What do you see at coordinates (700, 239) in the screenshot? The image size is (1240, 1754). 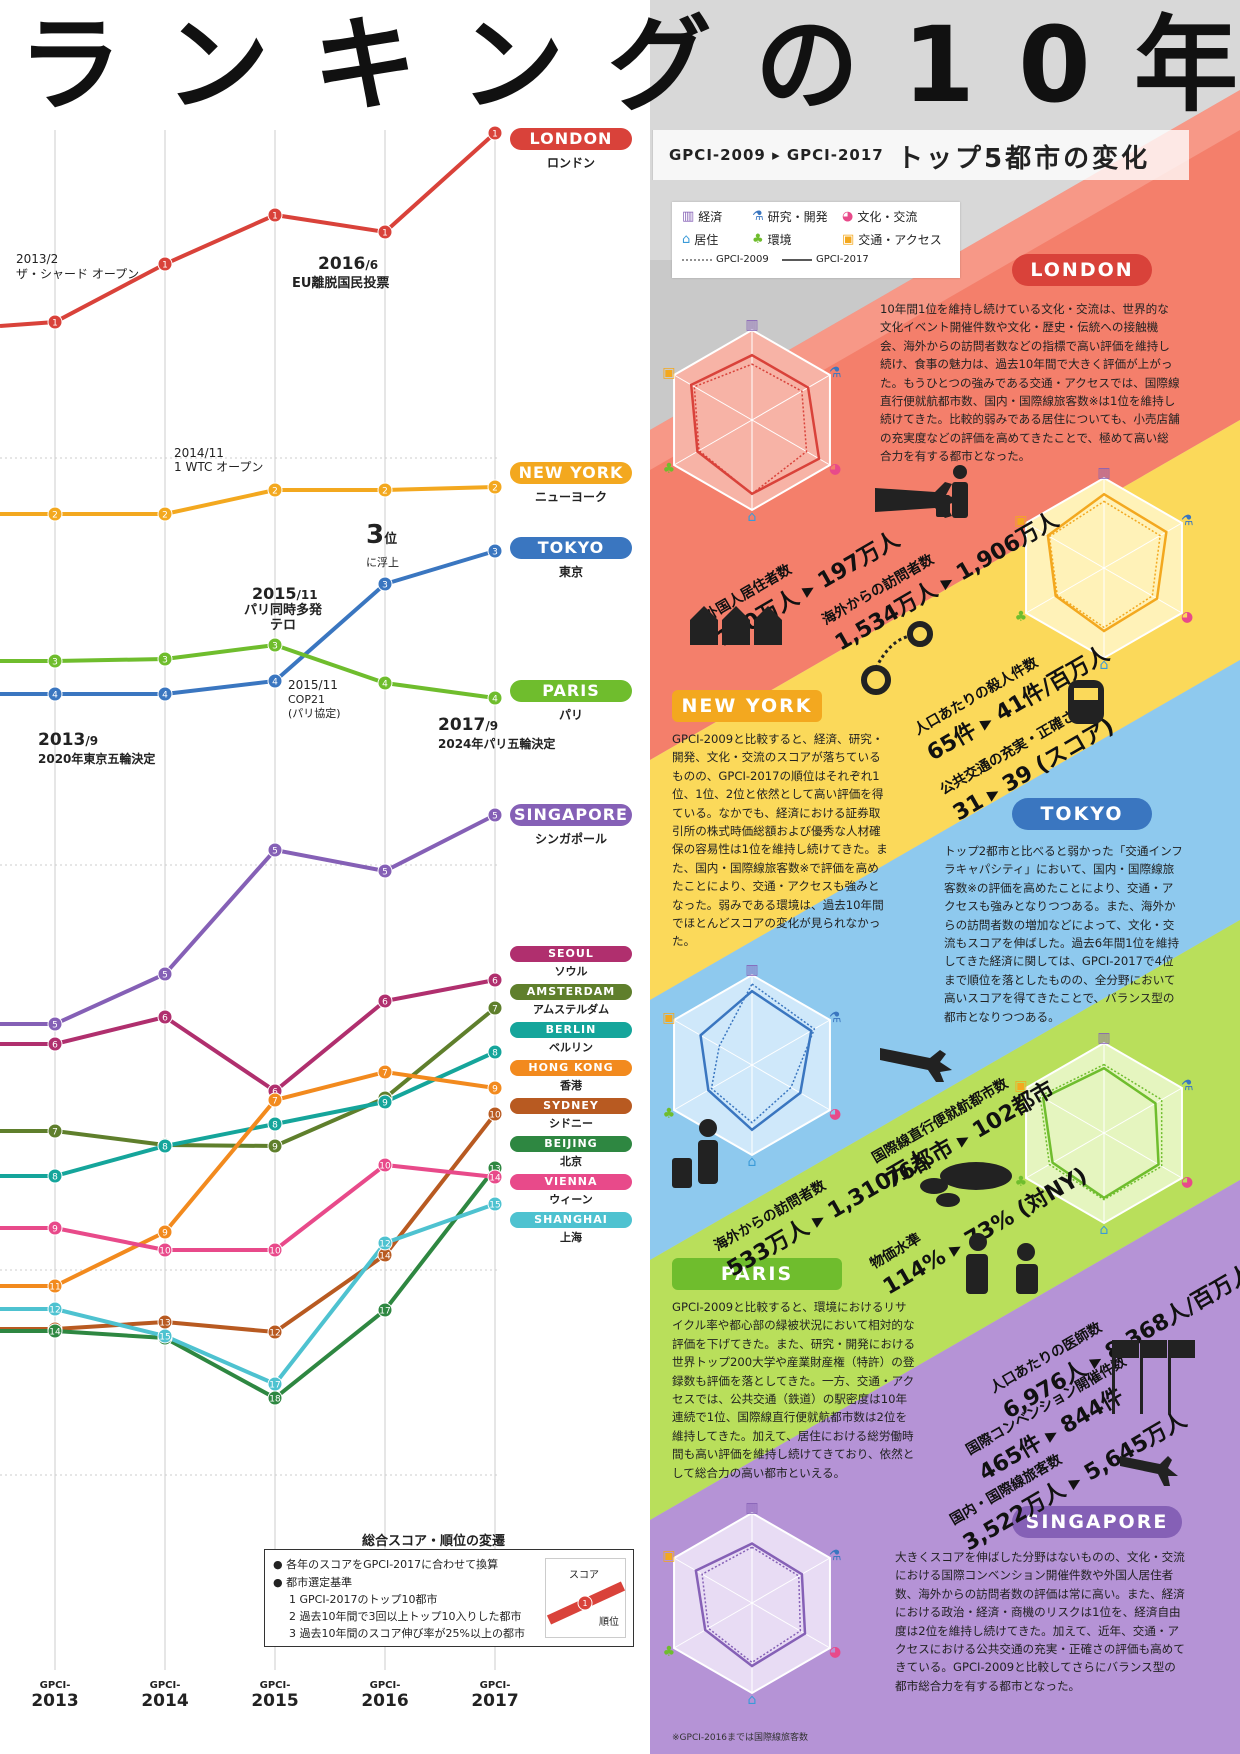 I see `legend-item-livability: ⌂ 居住` at bounding box center [700, 239].